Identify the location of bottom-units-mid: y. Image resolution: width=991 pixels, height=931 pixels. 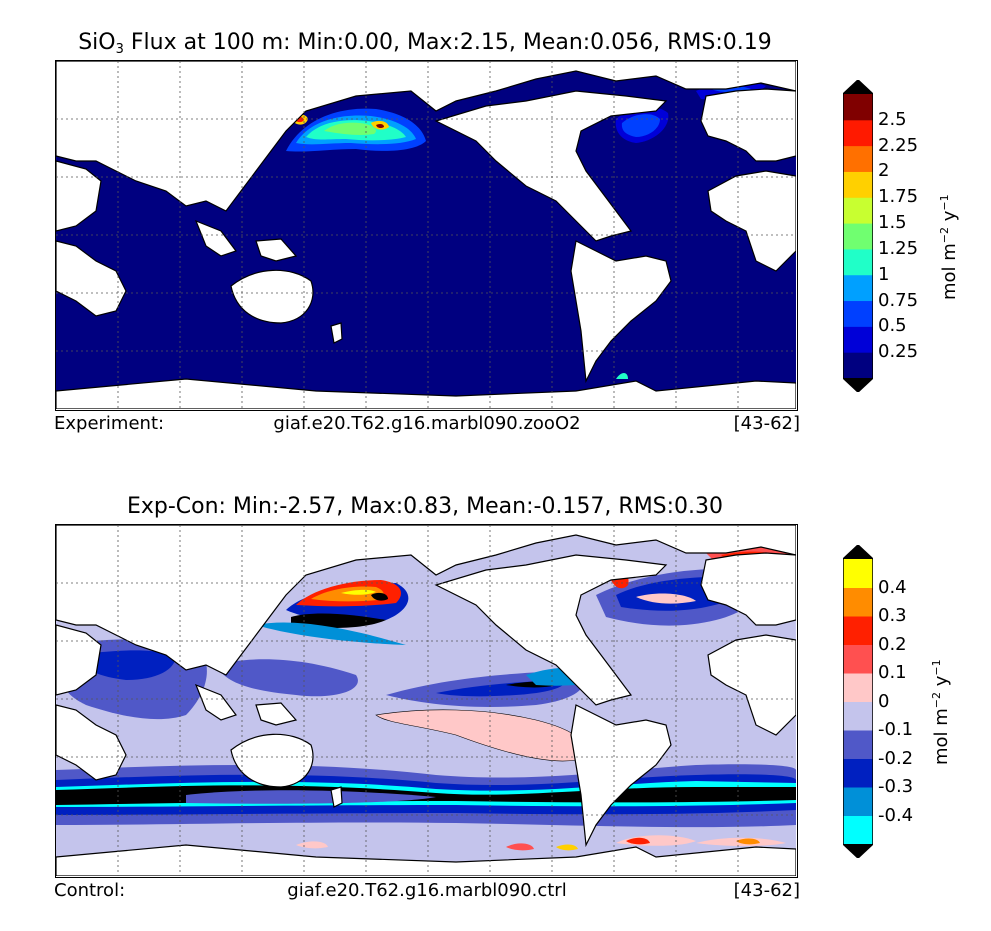
(941, 683).